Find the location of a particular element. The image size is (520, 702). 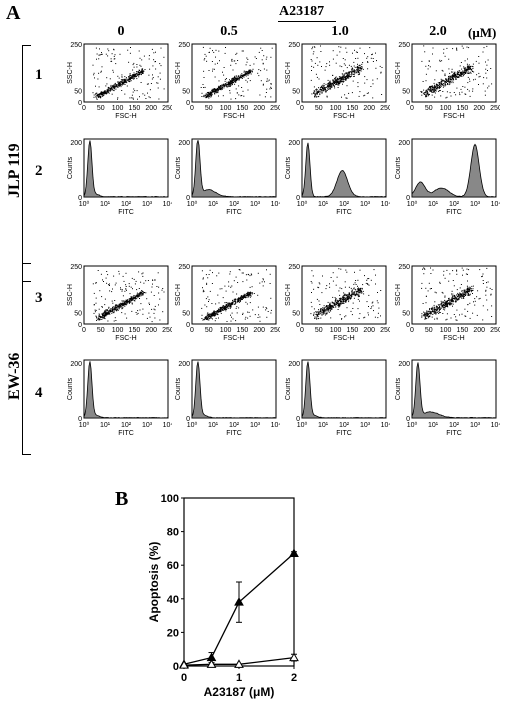

y-tick-label: 250 is located at coordinates (184, 45).